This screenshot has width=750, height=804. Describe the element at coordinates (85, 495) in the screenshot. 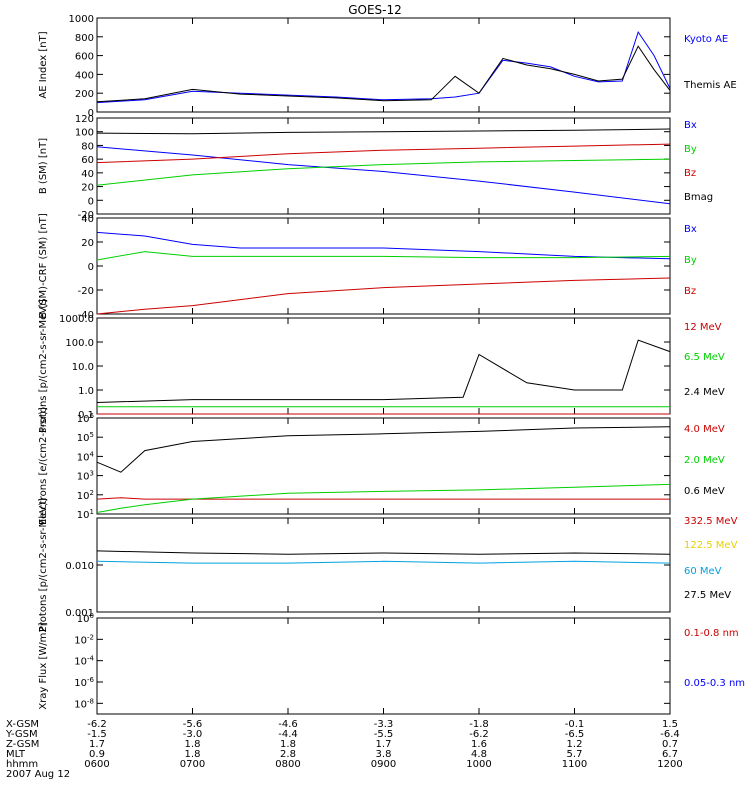

I see `y-tick-label: 102` at that location.